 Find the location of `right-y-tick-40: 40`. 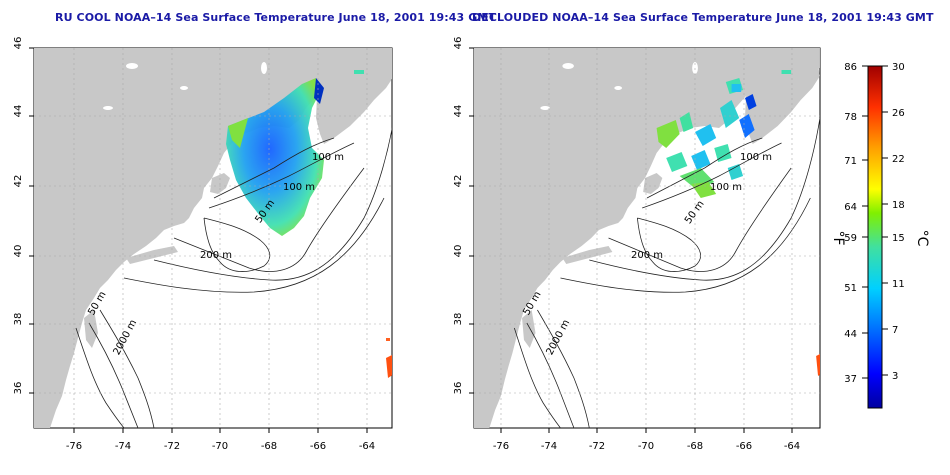

right-y-tick-40: 40 is located at coordinates (458, 251).